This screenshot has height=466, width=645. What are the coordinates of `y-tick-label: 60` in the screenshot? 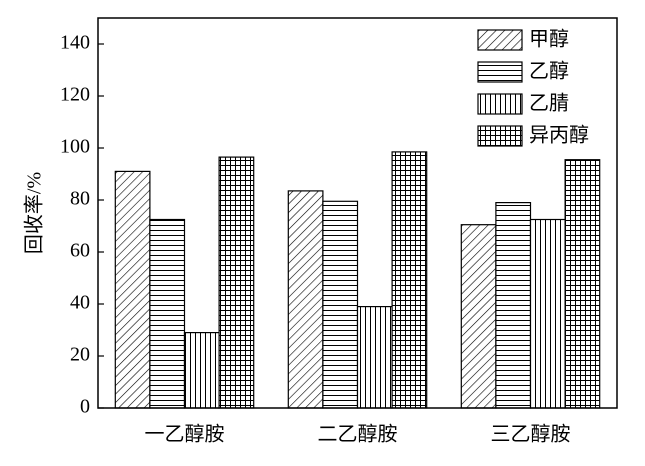 It's located at (80, 251).